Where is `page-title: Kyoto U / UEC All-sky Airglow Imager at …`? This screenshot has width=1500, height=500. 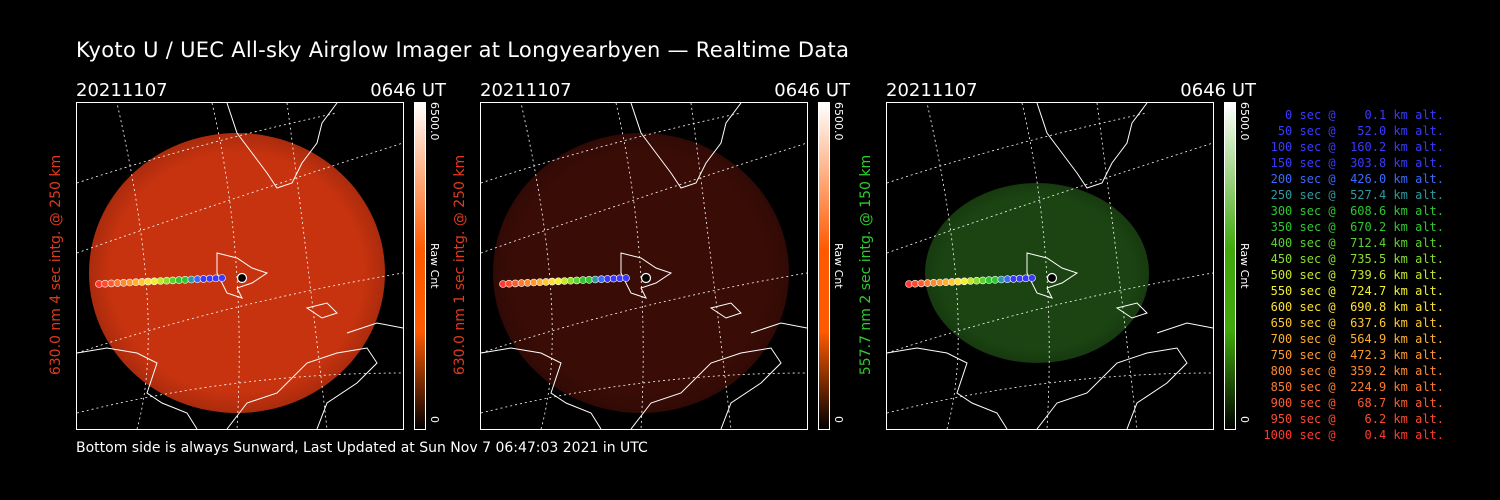 page-title: Kyoto U / UEC All-sky Airglow Imager at … is located at coordinates (463, 50).